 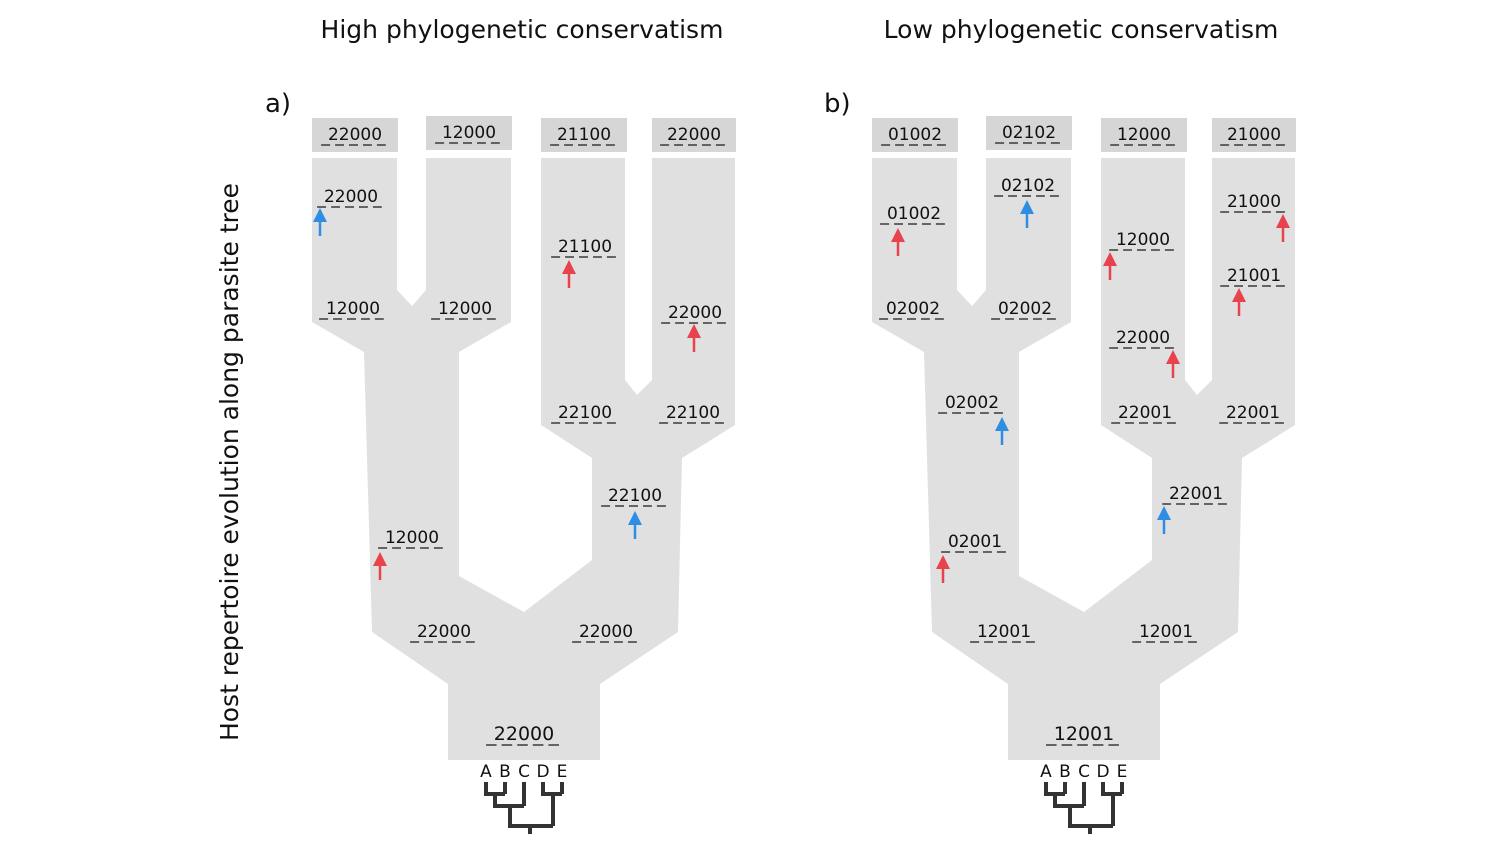 I want to click on state-b-right-node: 12001, so click(x=1166, y=632).